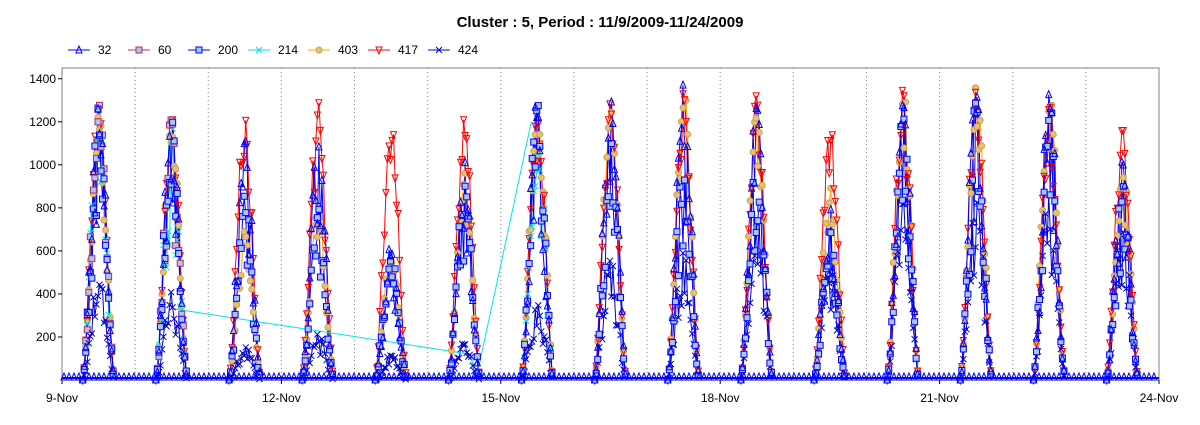  Describe the element at coordinates (939, 398) in the screenshot. I see `x-tick-label: 21-Nov` at that location.